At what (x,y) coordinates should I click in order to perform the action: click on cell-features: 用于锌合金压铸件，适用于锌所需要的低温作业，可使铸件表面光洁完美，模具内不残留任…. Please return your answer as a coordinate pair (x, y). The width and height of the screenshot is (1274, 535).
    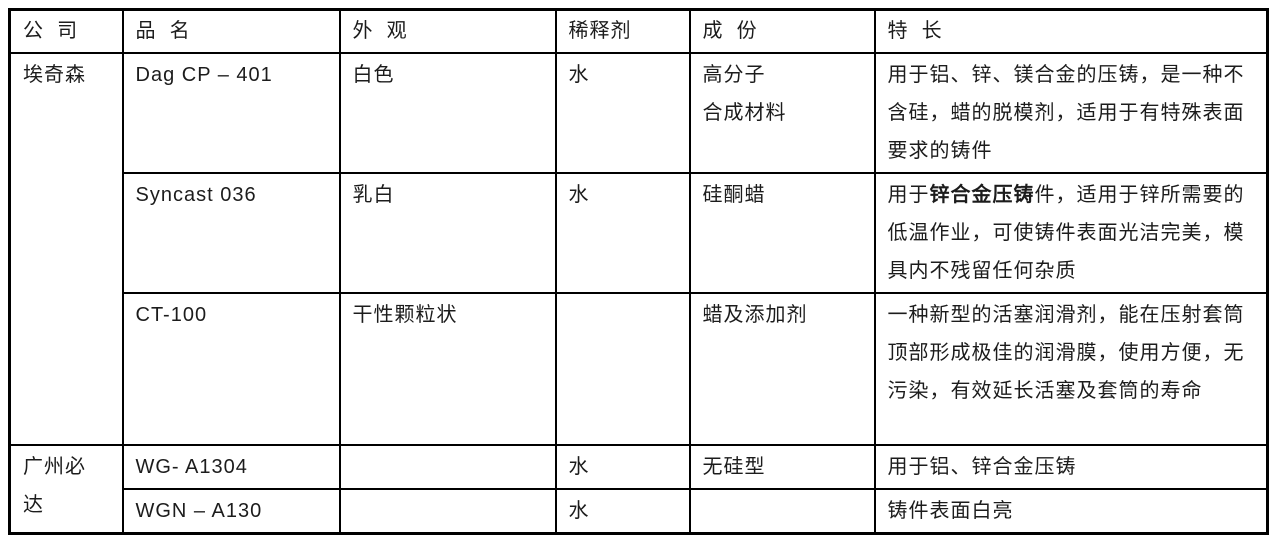
    Looking at the image, I should click on (1071, 232).